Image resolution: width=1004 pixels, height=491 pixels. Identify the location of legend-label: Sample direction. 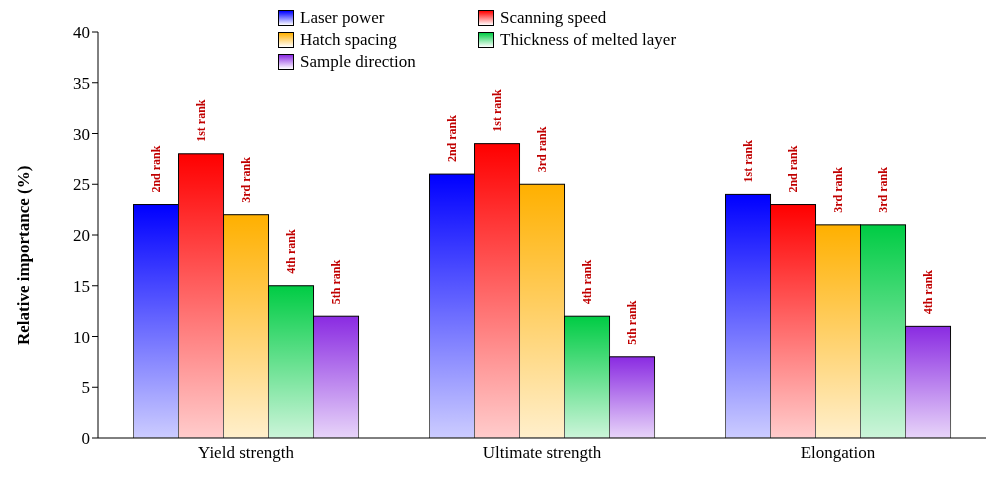
(358, 62).